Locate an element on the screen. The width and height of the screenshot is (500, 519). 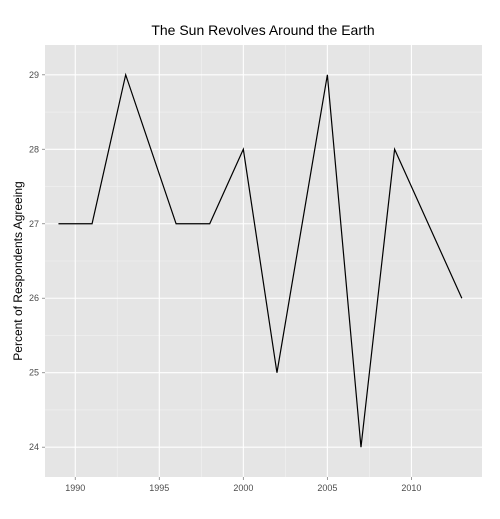
x-tick-label-1990: 1990 is located at coordinates (75, 488).